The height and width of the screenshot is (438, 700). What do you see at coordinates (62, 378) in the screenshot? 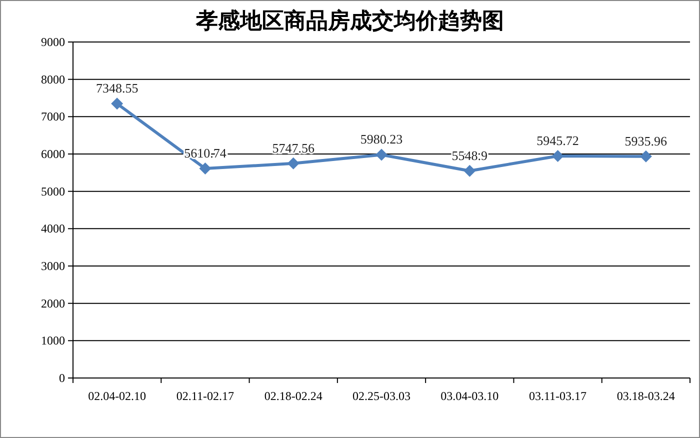
I see `y-tick-label: 0` at bounding box center [62, 378].